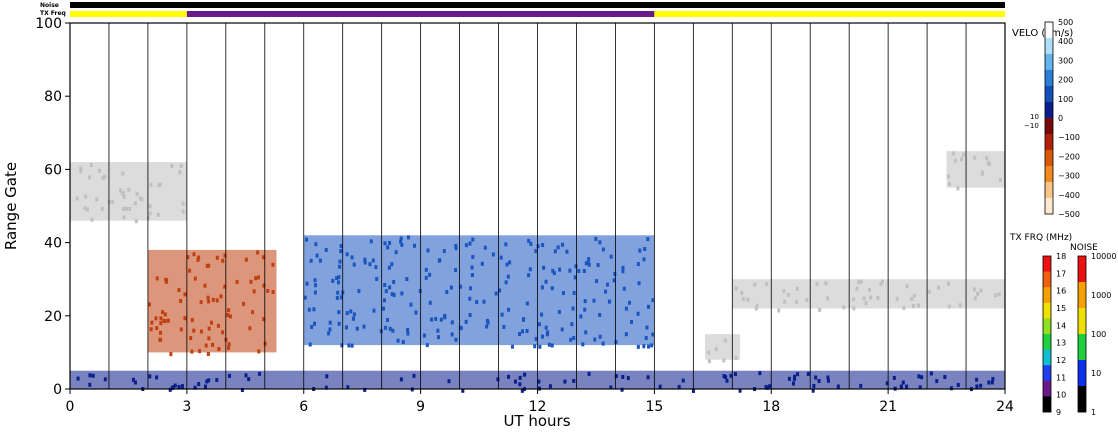  Describe the element at coordinates (771, 407) in the screenshot. I see `x-tick-label: 18` at that location.